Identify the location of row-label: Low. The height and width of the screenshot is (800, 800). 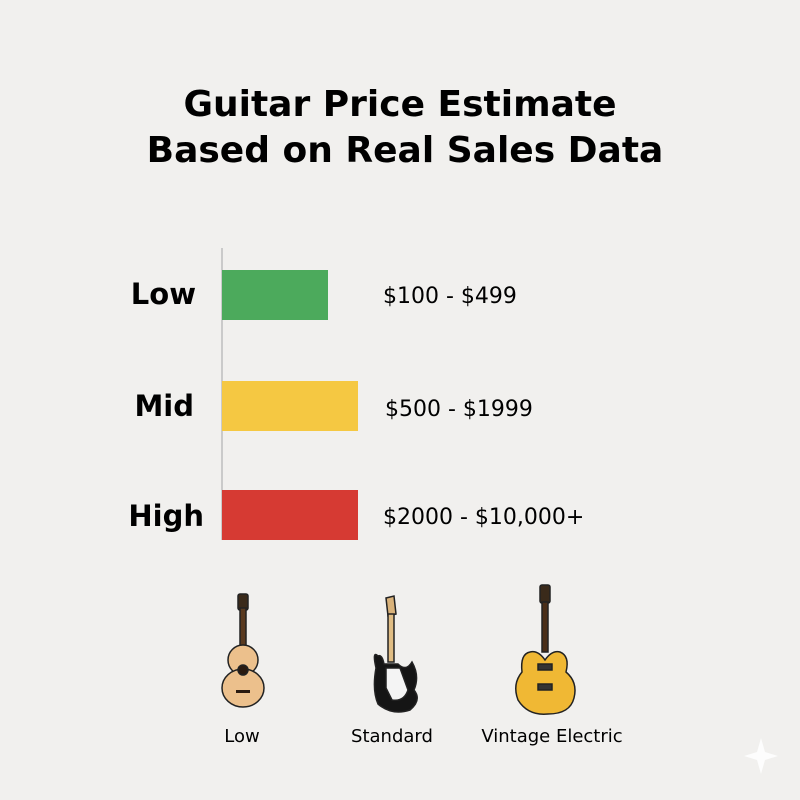
(163, 294).